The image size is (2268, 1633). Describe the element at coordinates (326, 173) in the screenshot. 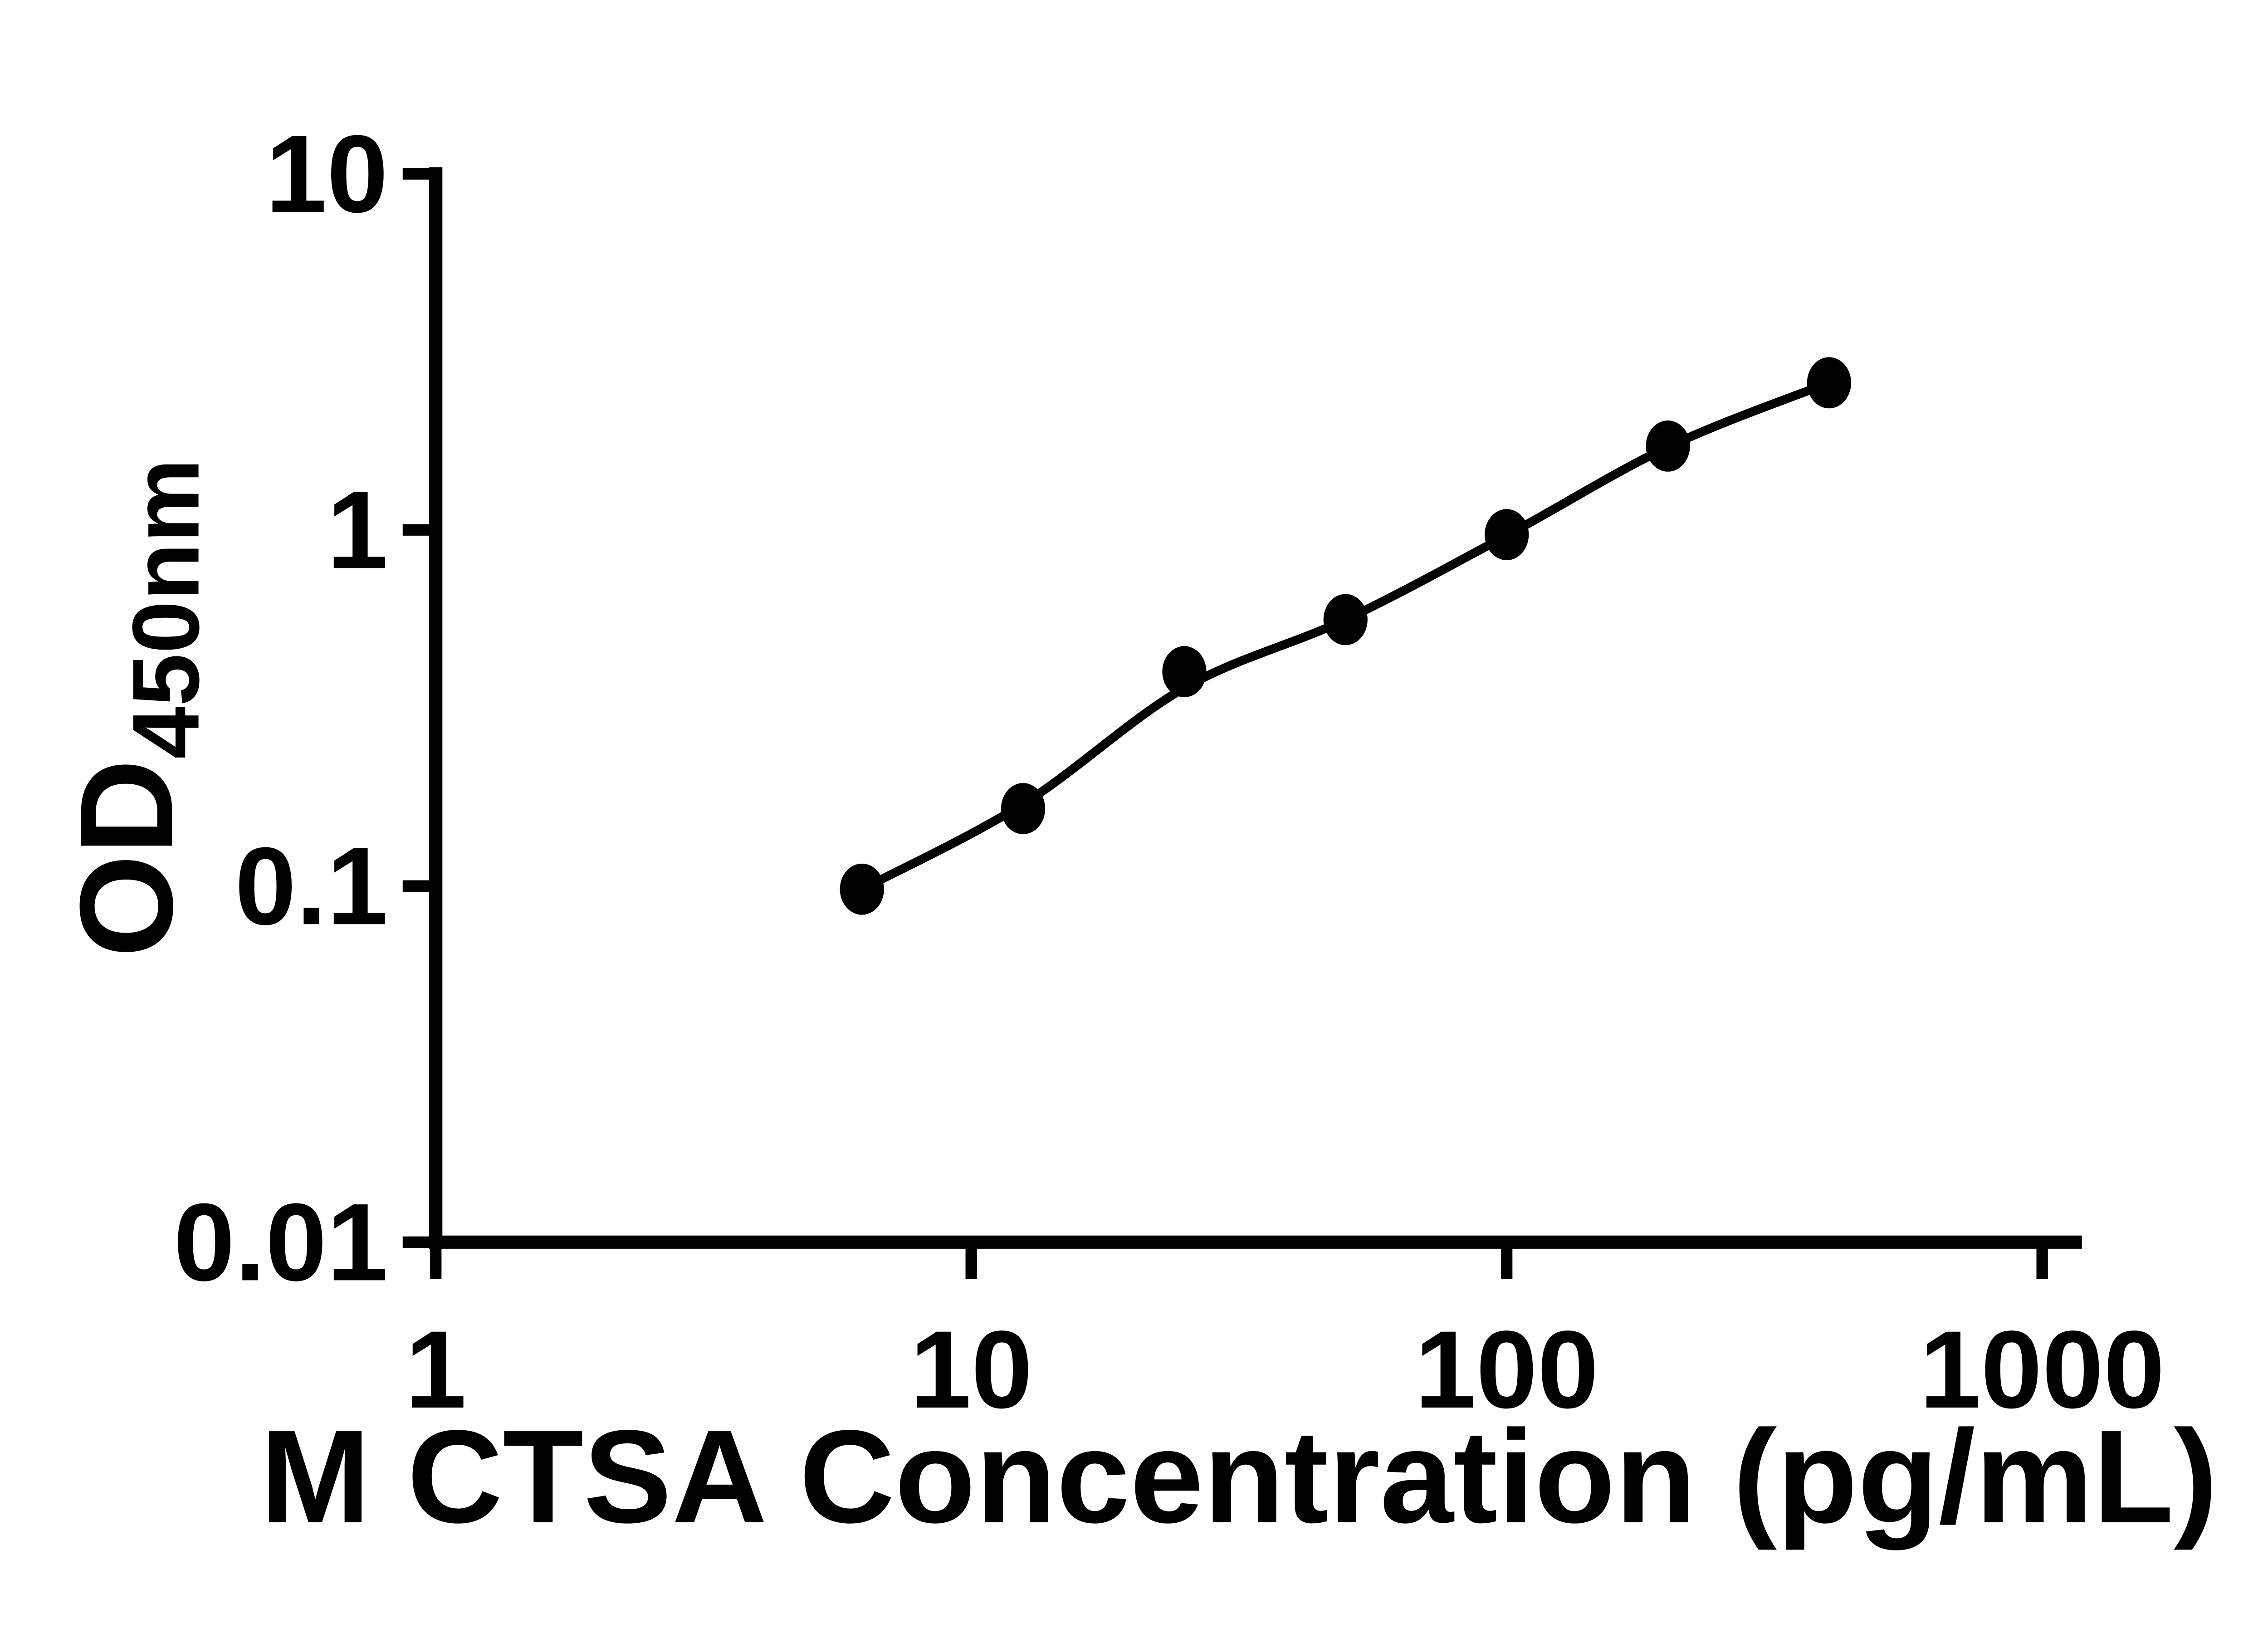

I see `y-tick-label: 10` at that location.